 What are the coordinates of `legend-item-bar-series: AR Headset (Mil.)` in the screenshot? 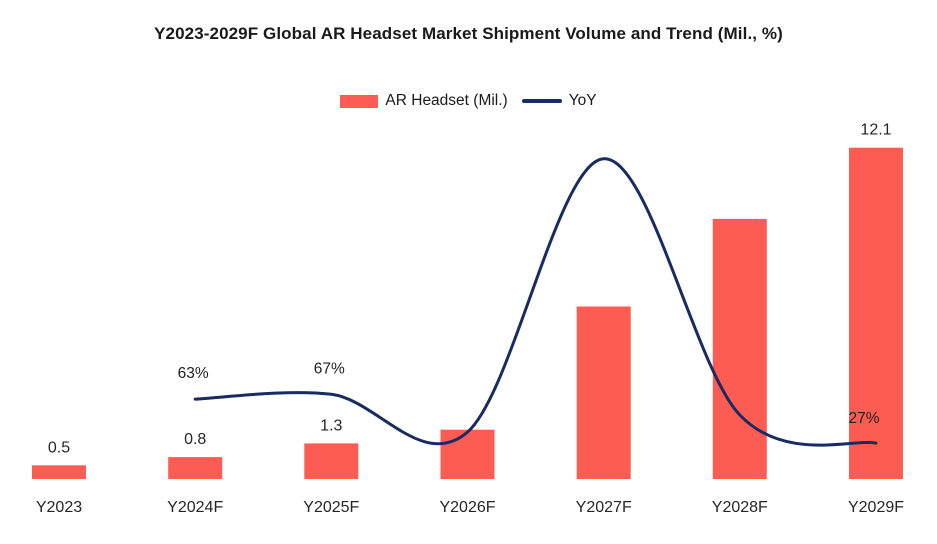 It's located at (424, 101).